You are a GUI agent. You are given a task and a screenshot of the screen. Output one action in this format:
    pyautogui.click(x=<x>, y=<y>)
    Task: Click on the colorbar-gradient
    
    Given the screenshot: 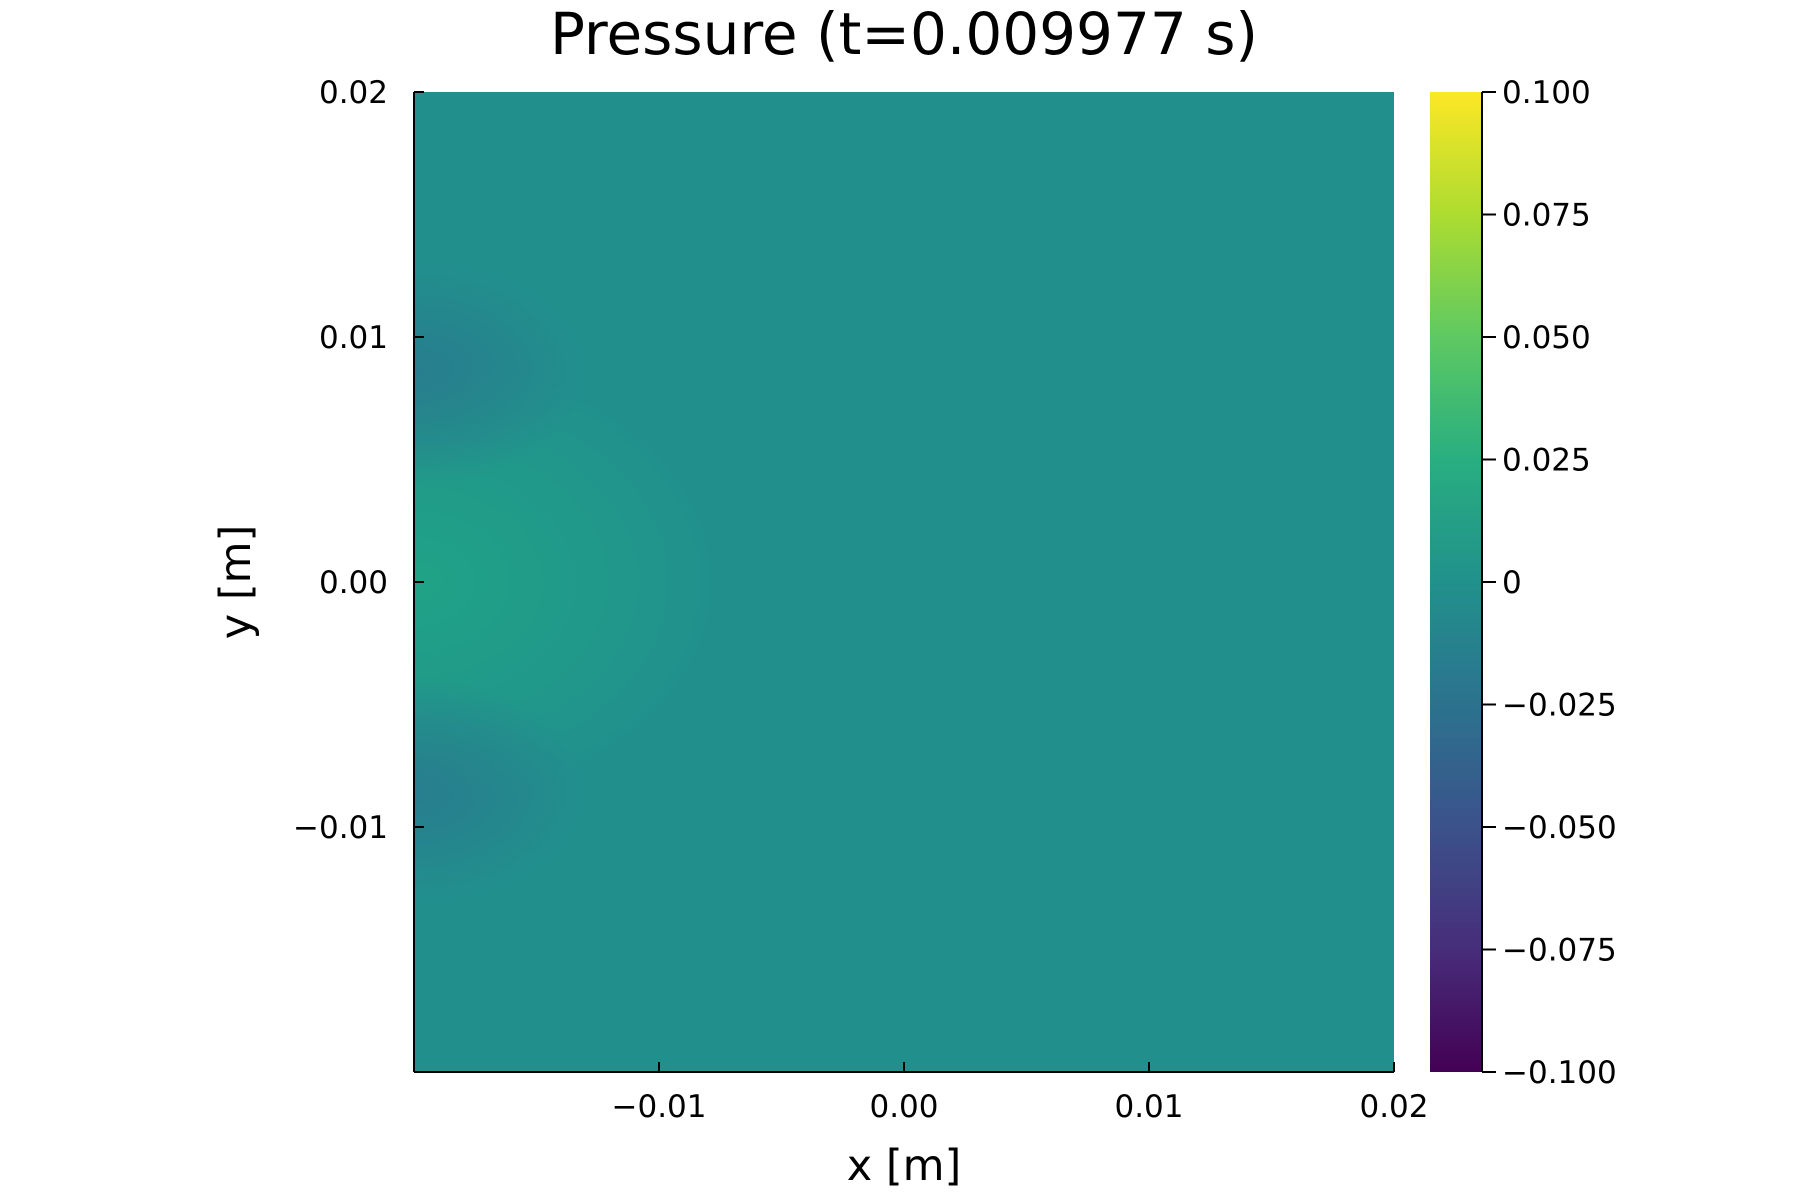 What is the action you would take?
    pyautogui.click(x=1456, y=582)
    